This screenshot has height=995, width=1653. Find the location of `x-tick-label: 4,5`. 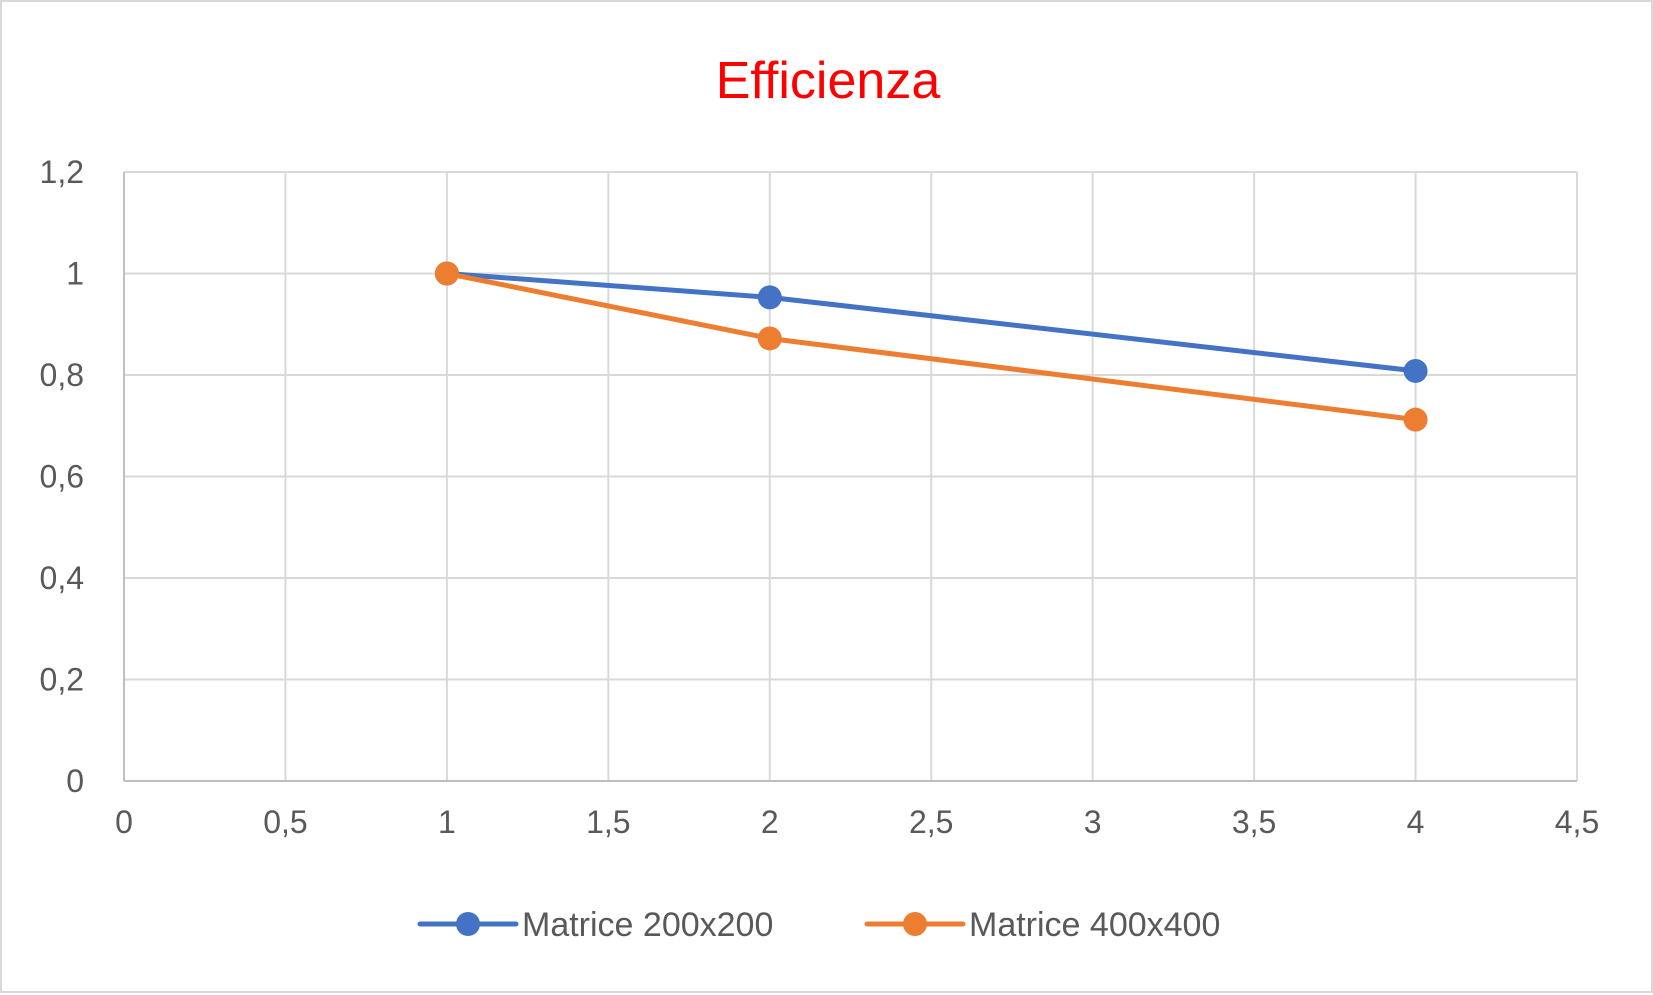

x-tick-label: 4,5 is located at coordinates (1577, 822).